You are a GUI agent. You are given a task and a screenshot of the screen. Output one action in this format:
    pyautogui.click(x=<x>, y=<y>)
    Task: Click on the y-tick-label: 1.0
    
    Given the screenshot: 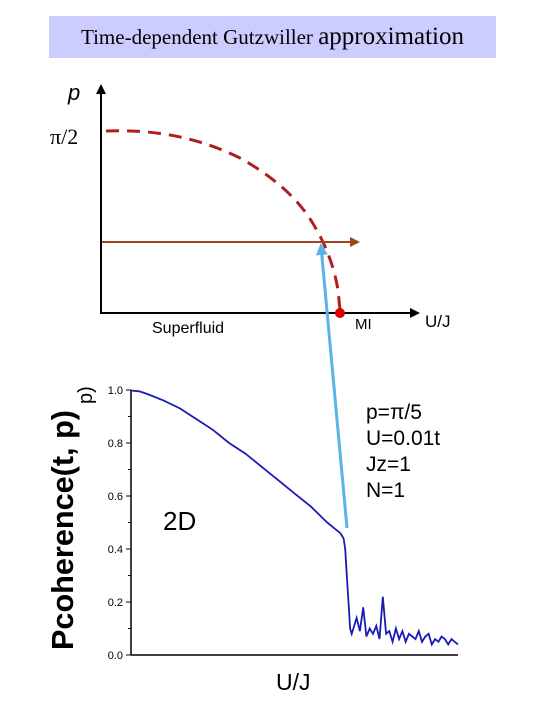 What is the action you would take?
    pyautogui.click(x=115, y=391)
    